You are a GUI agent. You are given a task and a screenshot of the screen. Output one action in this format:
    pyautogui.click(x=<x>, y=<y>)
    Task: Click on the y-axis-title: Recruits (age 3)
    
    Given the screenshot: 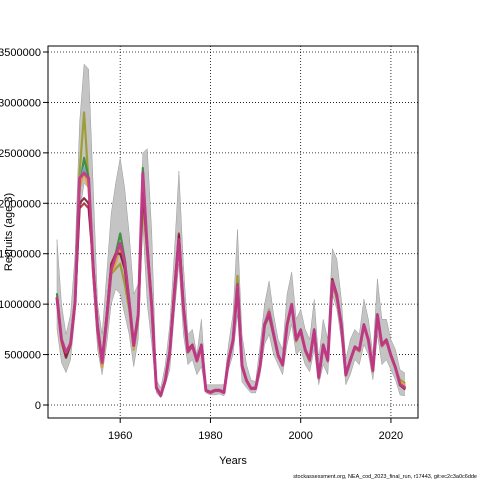 What is the action you would take?
    pyautogui.click(x=9, y=232)
    